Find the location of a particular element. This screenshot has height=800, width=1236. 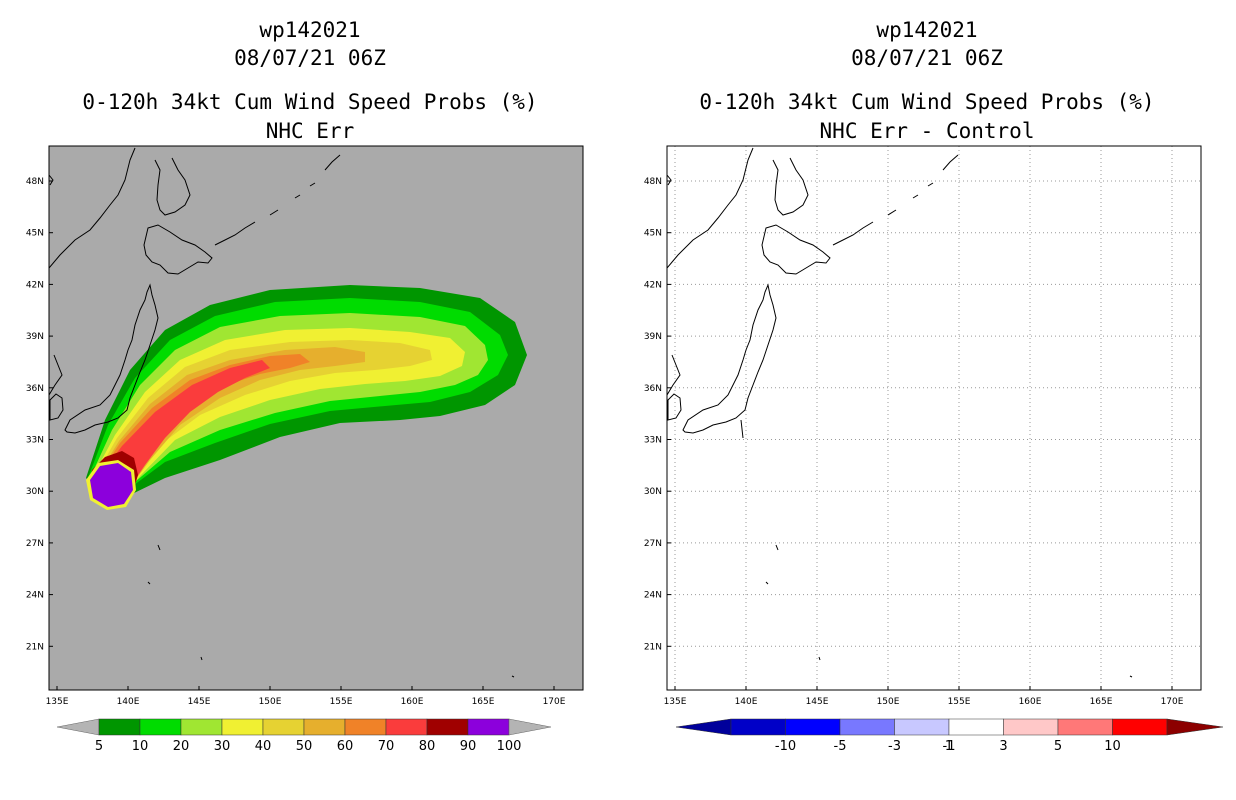

colorbar-label: 20 is located at coordinates (181, 746).